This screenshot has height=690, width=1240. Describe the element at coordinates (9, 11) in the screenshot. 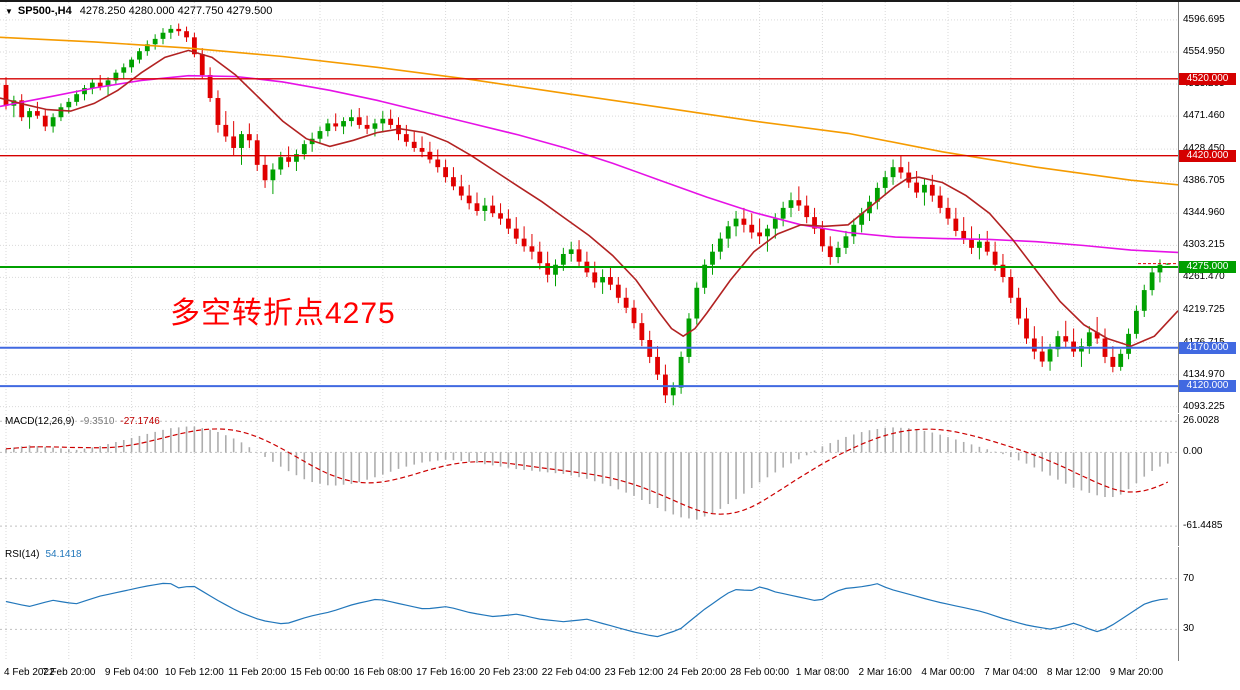

I see `collapse-toggle-icon: ▼` at that location.